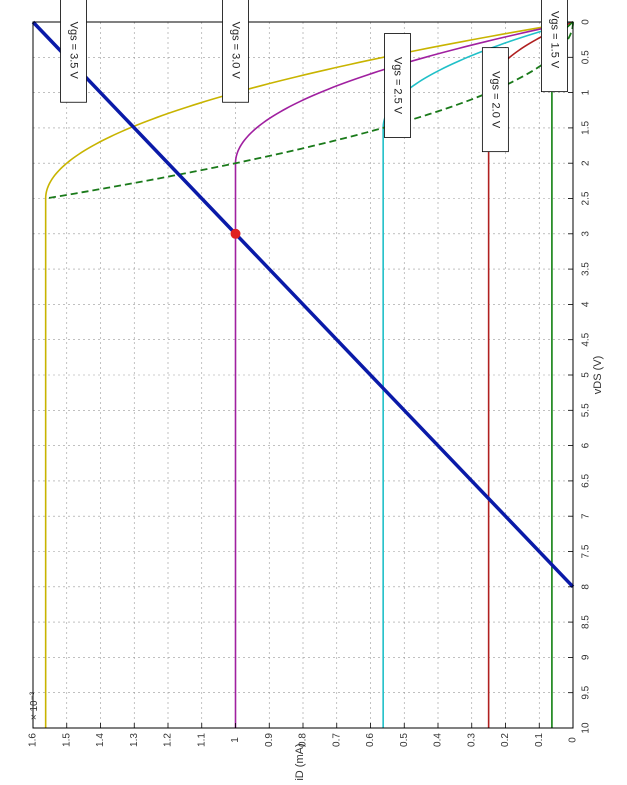 This screenshot has height=785, width=627. What do you see at coordinates (598, 375) in the screenshot?
I see `x-axis-title: vDS (V)` at bounding box center [598, 375].